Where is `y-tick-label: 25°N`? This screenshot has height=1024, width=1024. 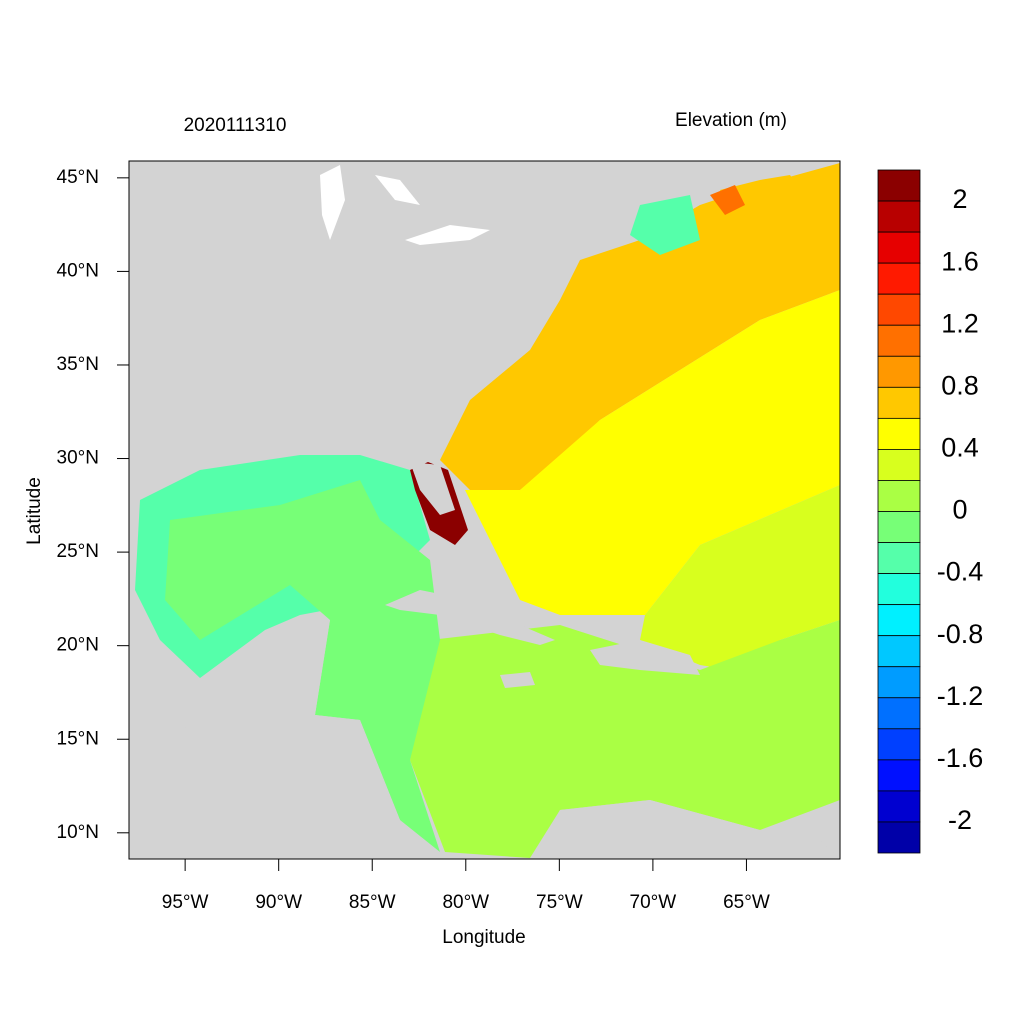
y-tick-label: 25°N is located at coordinates (78, 551).